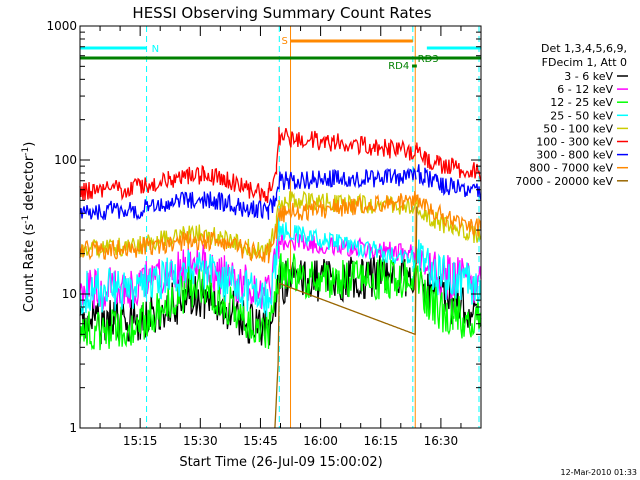  What do you see at coordinates (73, 428) in the screenshot?
I see `y-tick-label: 1` at bounding box center [73, 428].